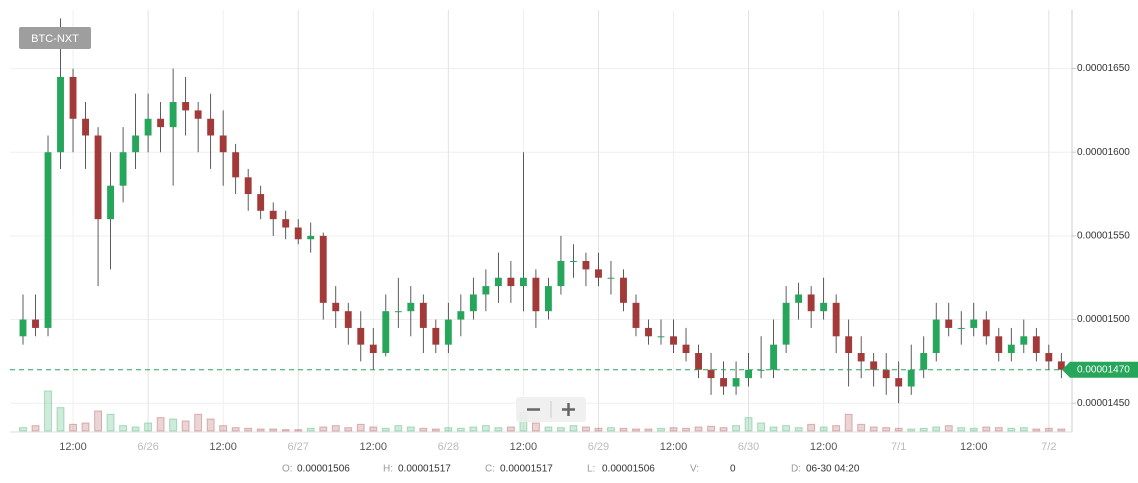  Describe the element at coordinates (1048, 447) in the screenshot. I see `x-tick-label: 7/2` at that location.